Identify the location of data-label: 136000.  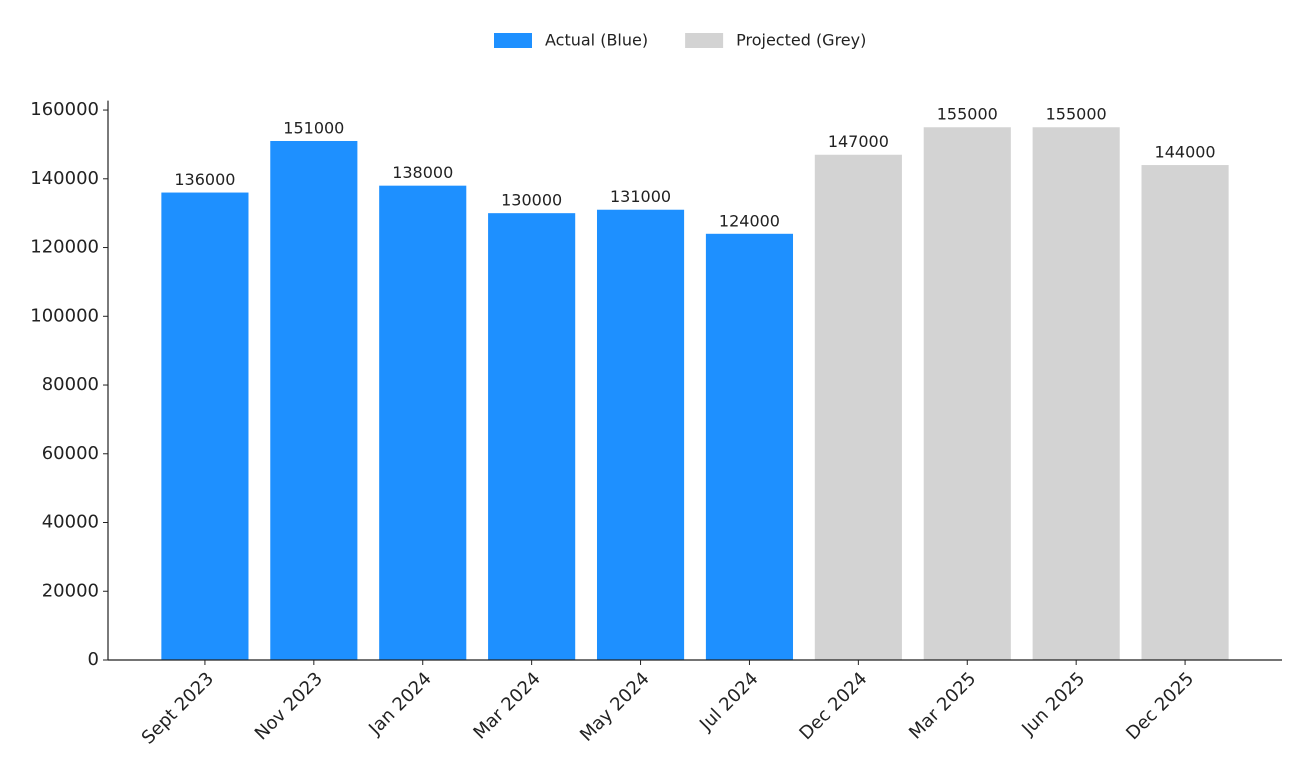
(204, 179).